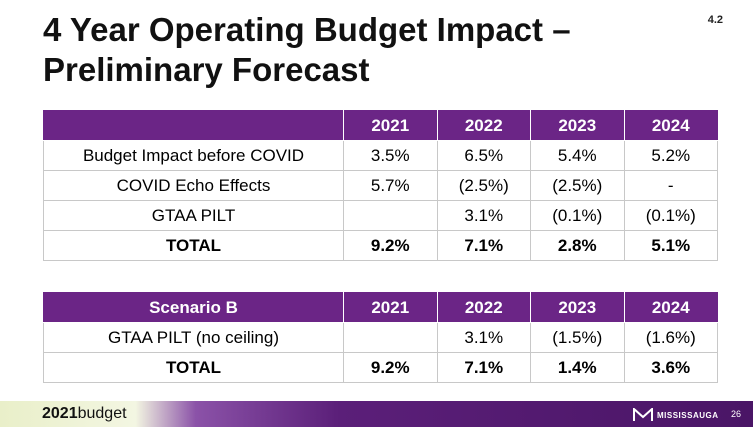 This screenshot has width=753, height=427. I want to click on row-label: GTAA PILT (no ceiling), so click(193, 337).